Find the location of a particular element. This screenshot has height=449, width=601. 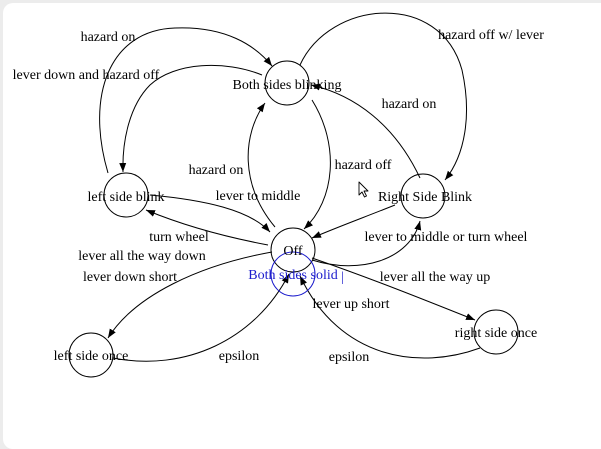

state-off is located at coordinates (293, 250).